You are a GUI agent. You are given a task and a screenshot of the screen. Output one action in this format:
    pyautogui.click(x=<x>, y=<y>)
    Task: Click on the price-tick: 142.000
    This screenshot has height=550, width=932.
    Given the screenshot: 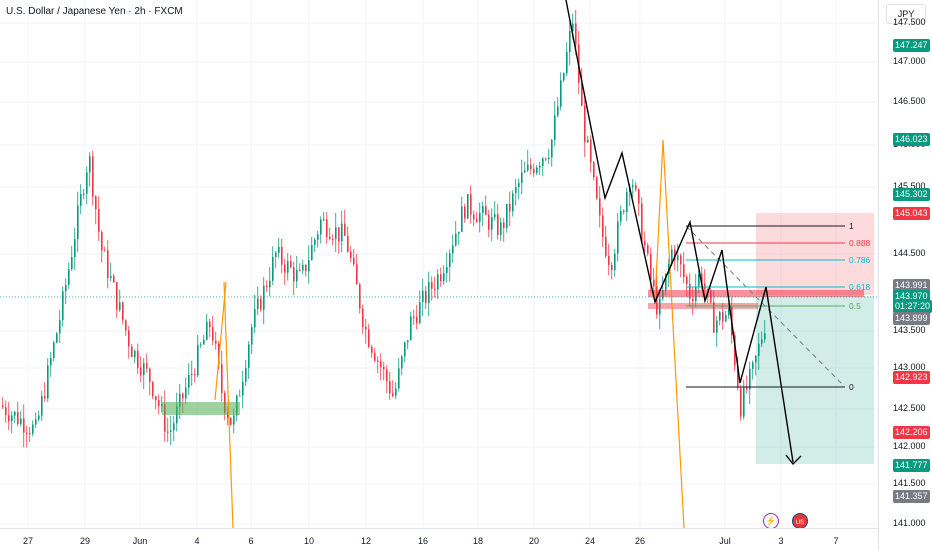 What is the action you would take?
    pyautogui.click(x=909, y=446)
    